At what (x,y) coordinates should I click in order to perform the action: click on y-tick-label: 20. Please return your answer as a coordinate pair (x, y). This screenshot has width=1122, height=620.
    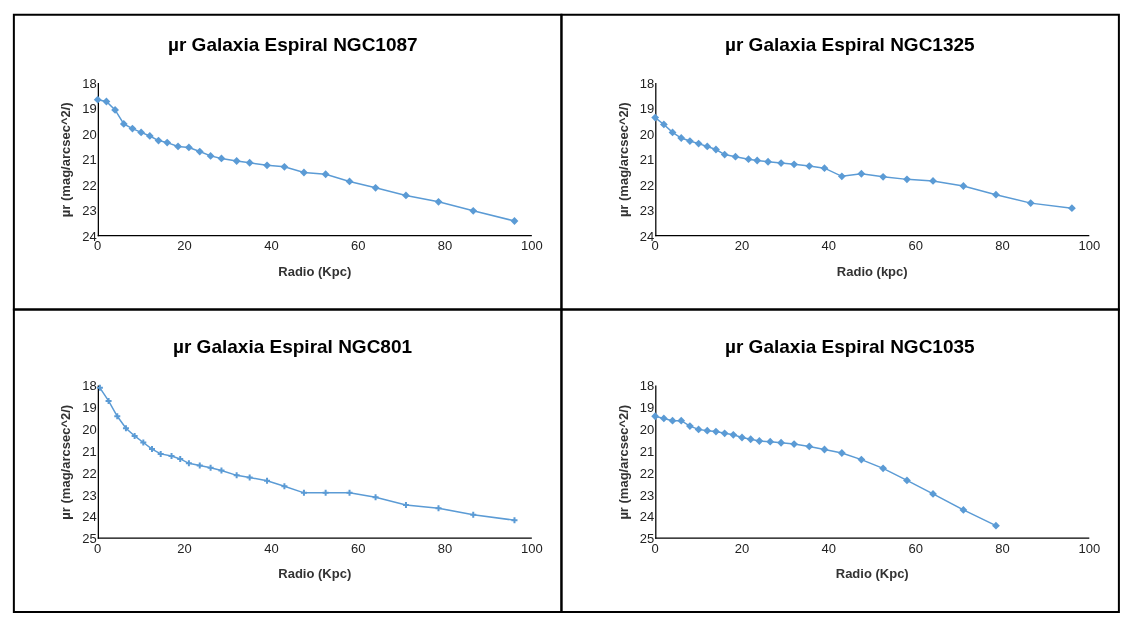
    Looking at the image, I should click on (647, 429).